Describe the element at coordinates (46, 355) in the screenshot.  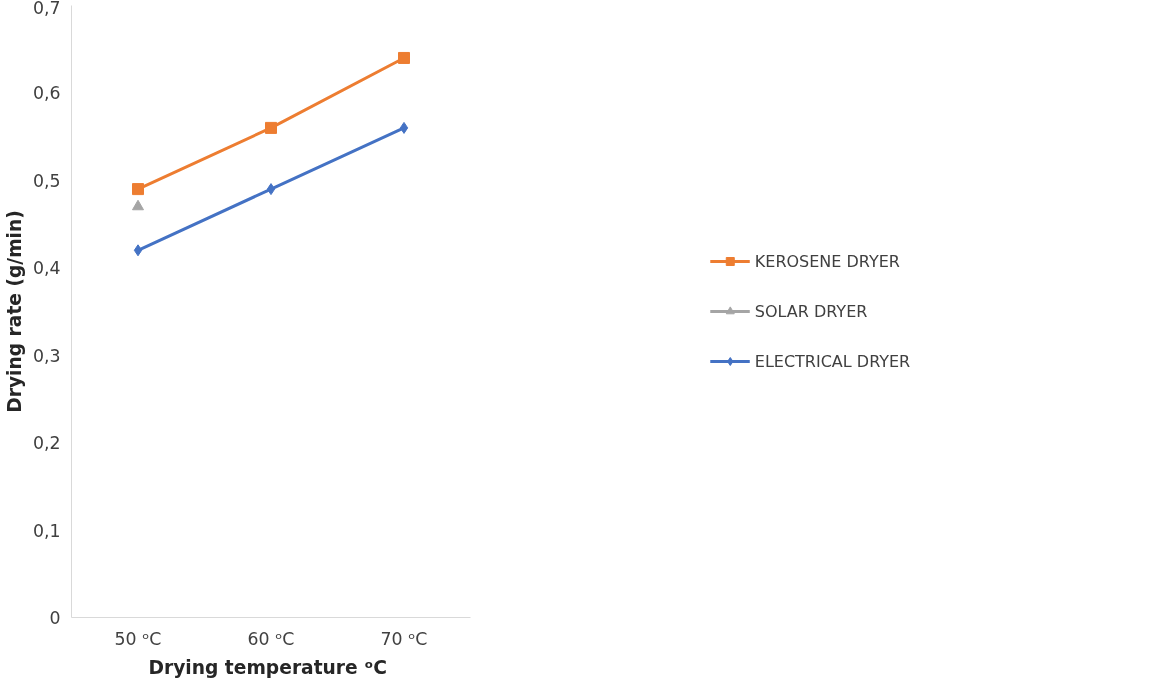
I see `y-tick-label: 0,3` at that location.